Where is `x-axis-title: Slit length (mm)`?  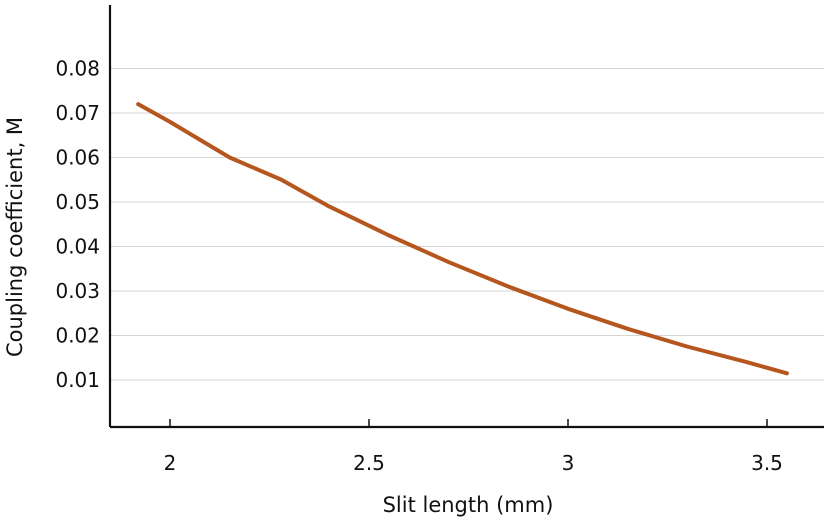
x-axis-title: Slit length (mm) is located at coordinates (468, 505).